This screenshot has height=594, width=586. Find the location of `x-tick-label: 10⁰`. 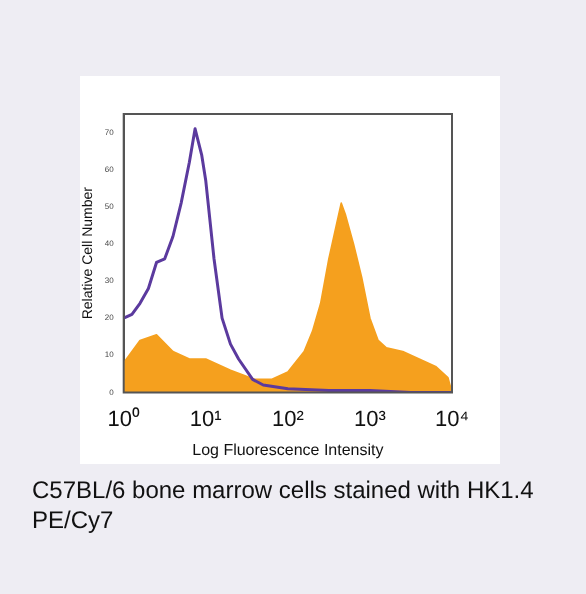

x-tick-label: 10⁰ is located at coordinates (123, 418).